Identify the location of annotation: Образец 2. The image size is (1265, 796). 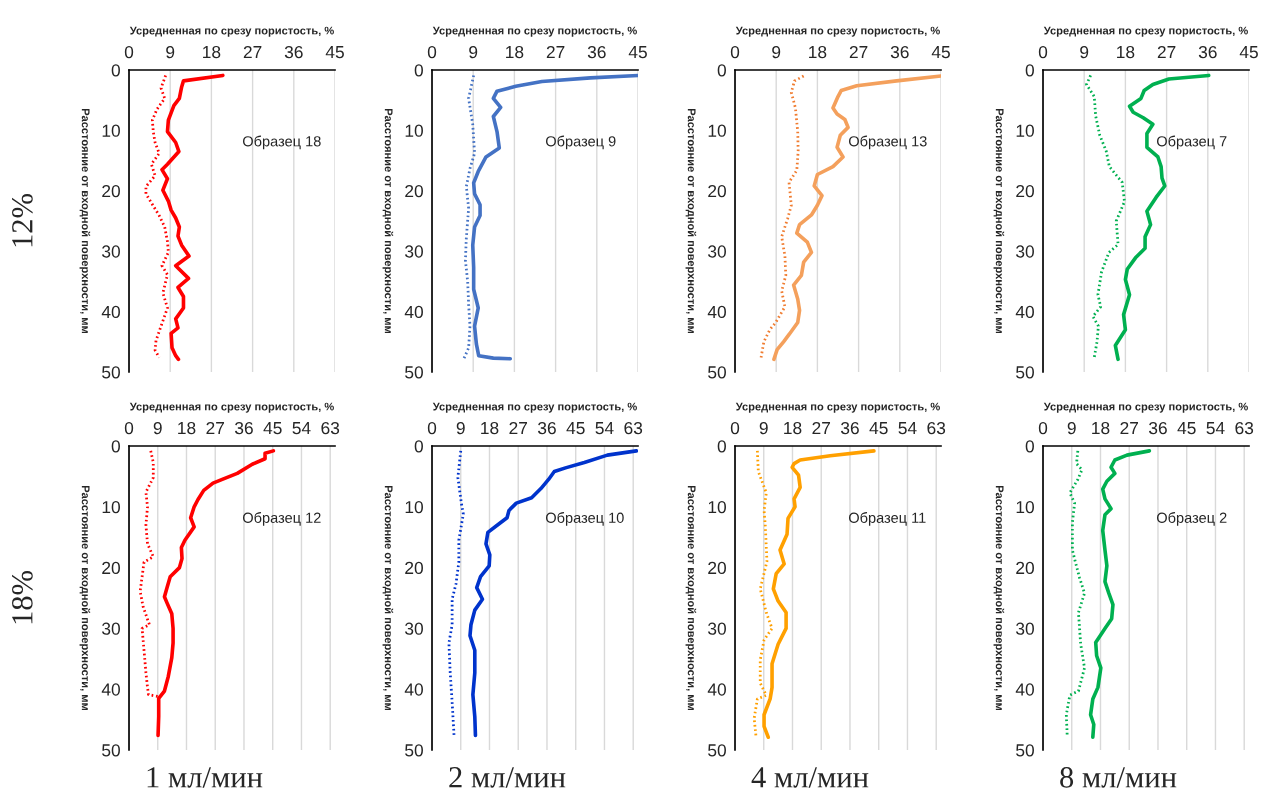
(1191, 519).